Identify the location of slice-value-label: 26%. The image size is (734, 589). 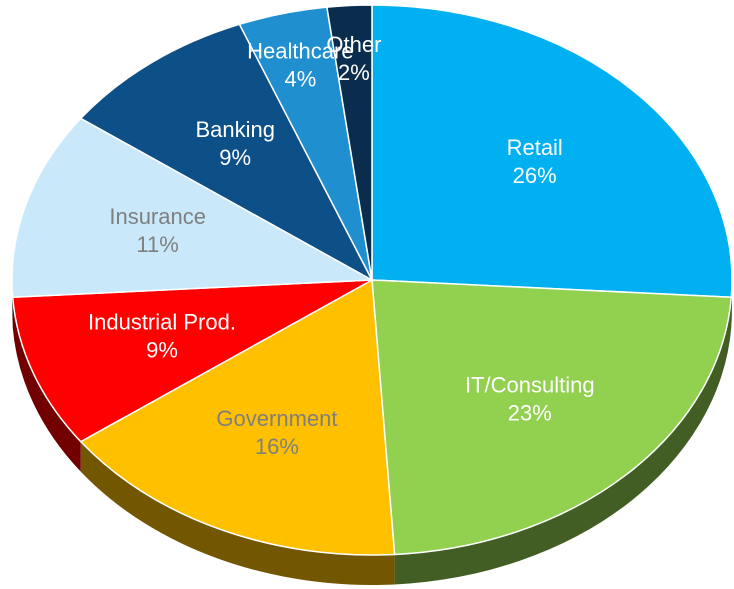
(535, 175).